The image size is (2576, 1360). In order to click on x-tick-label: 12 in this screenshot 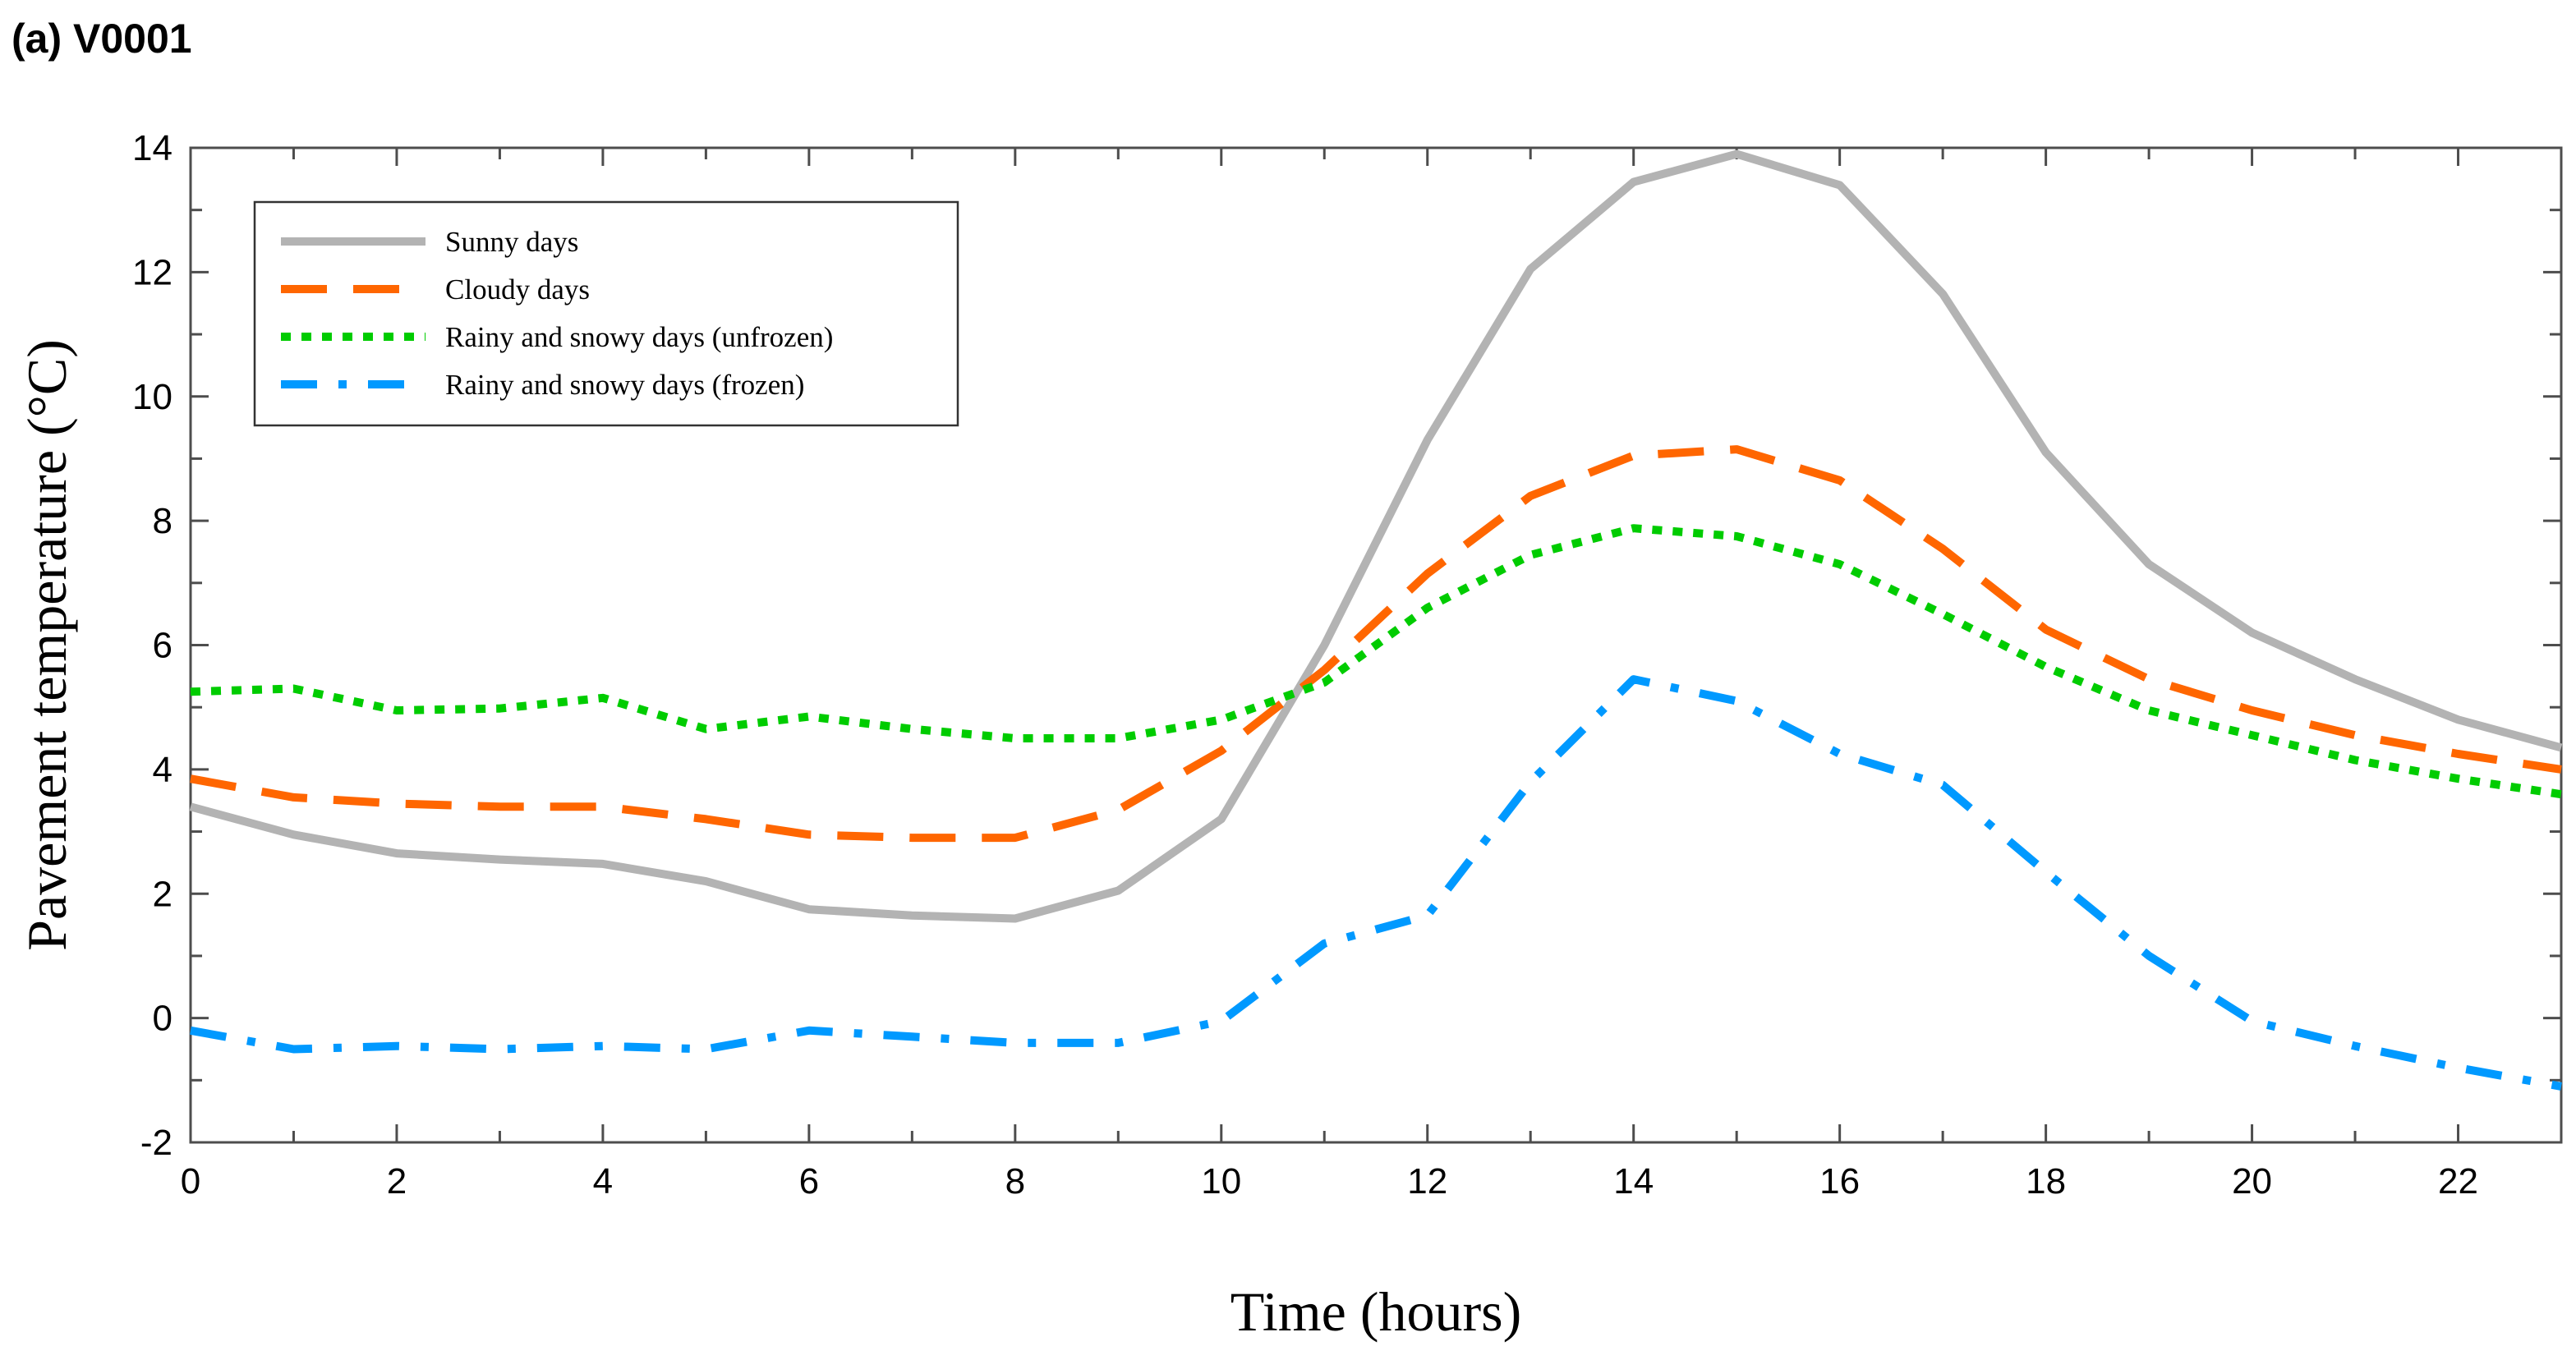, I will do `click(1427, 1181)`.